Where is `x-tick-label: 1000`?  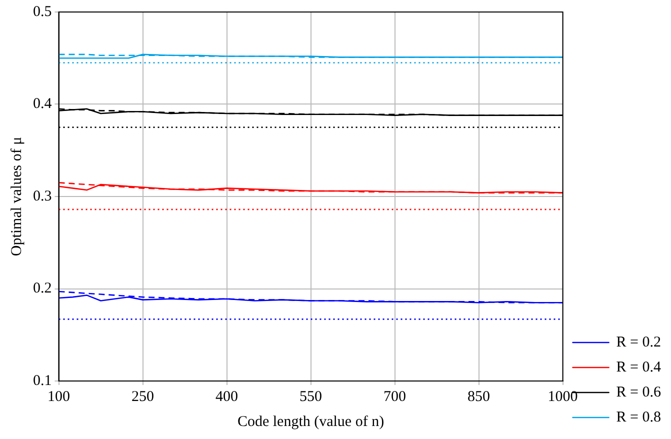 x-tick-label: 1000 is located at coordinates (563, 396).